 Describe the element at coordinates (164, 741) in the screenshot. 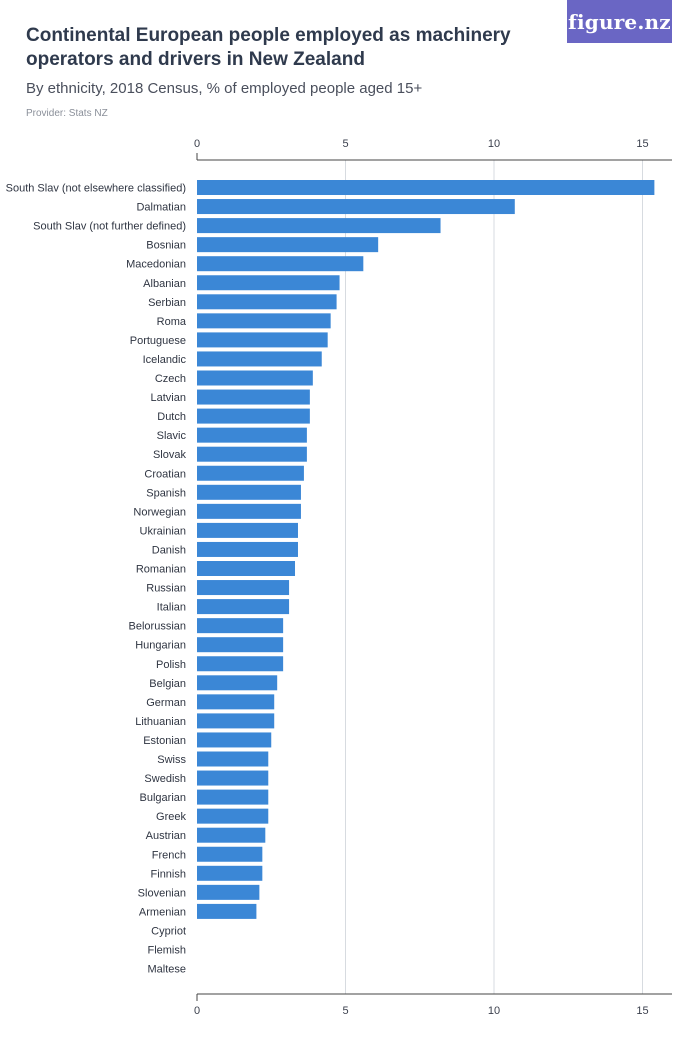

I see `category-label-estonian: Estonian` at that location.